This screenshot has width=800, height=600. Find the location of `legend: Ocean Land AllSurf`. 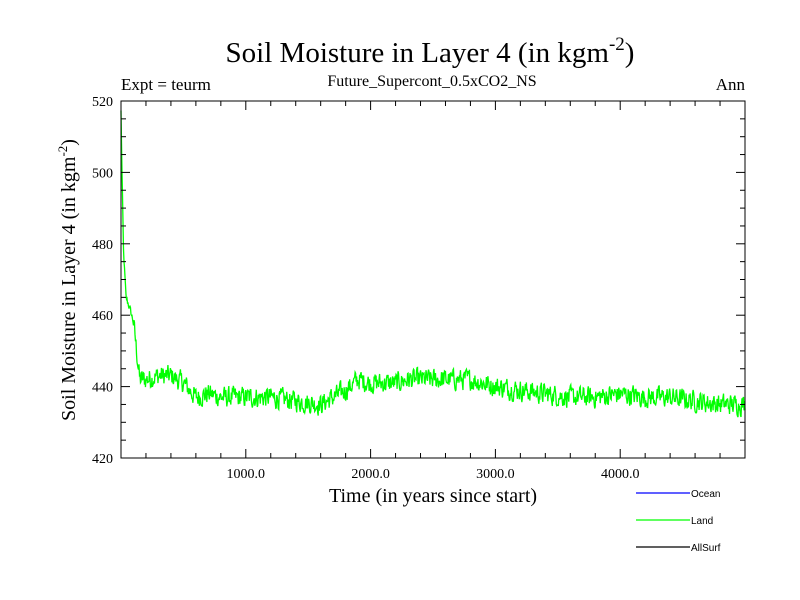

legend: Ocean Land AllSurf is located at coordinates (678, 521).